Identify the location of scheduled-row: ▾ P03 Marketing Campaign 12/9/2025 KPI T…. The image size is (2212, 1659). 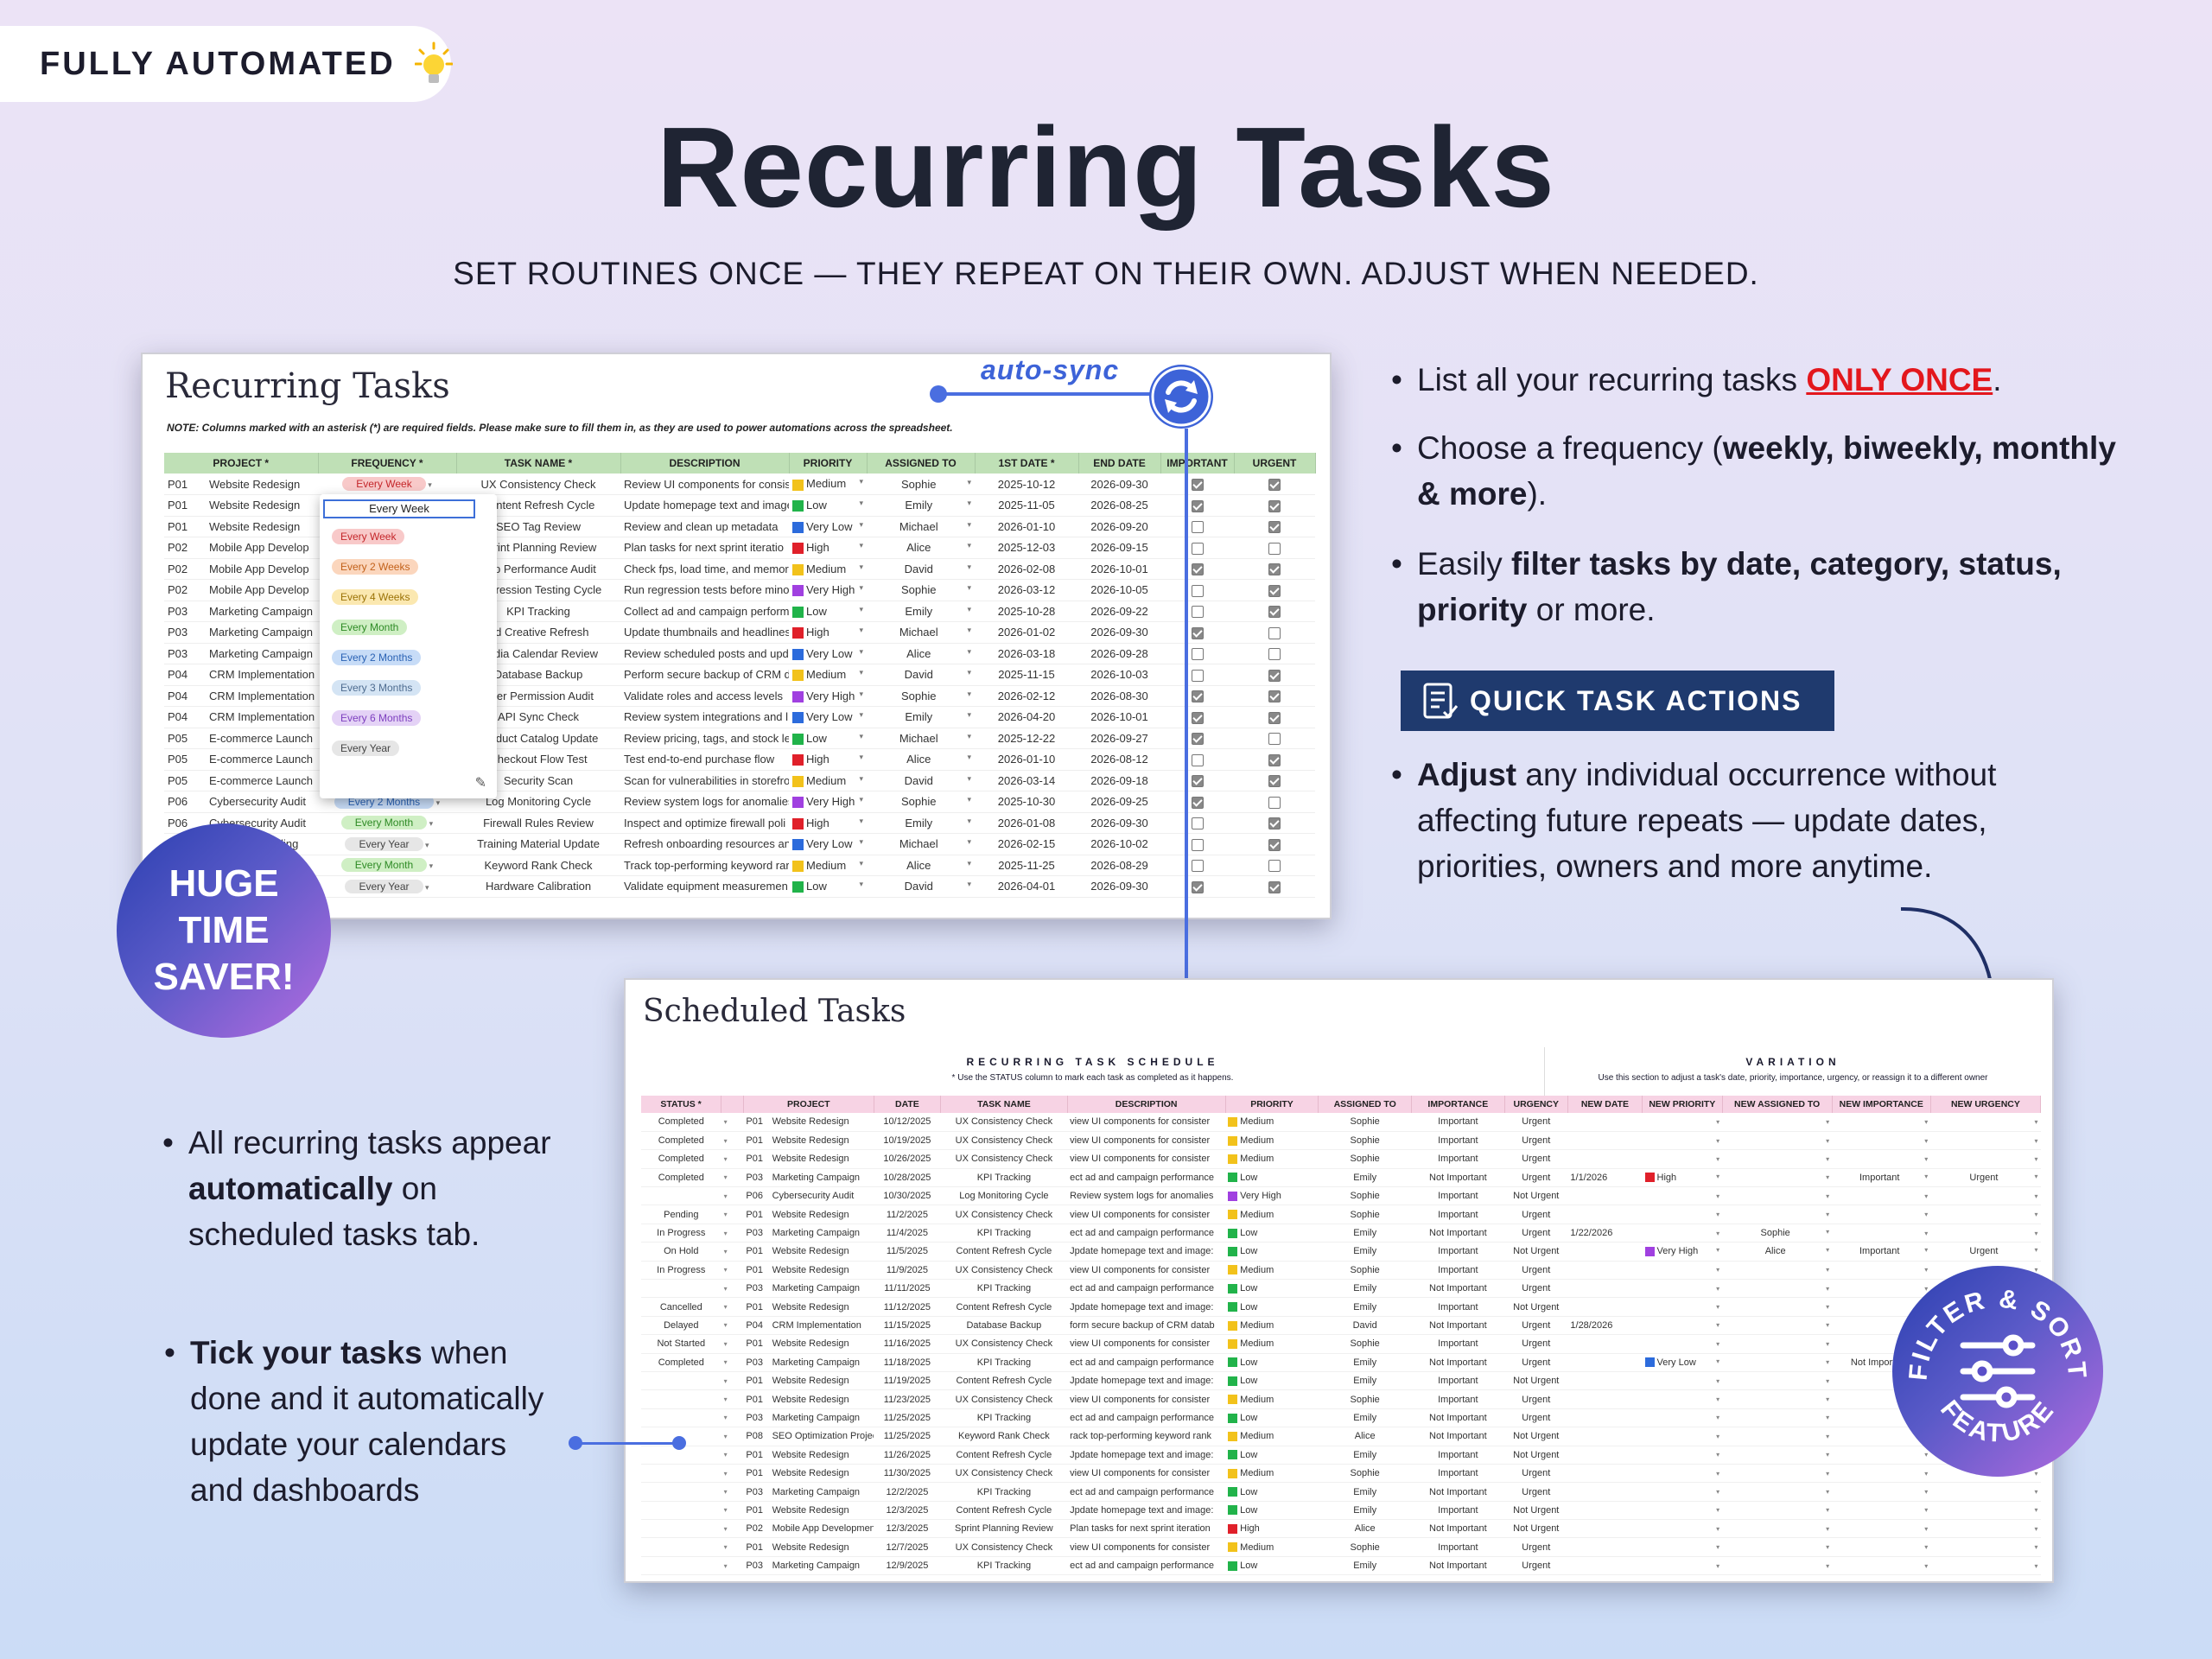
(1341, 1566).